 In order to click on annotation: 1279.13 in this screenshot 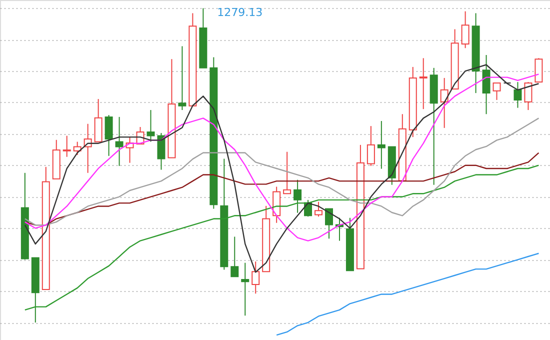, I will do `click(240, 13)`.